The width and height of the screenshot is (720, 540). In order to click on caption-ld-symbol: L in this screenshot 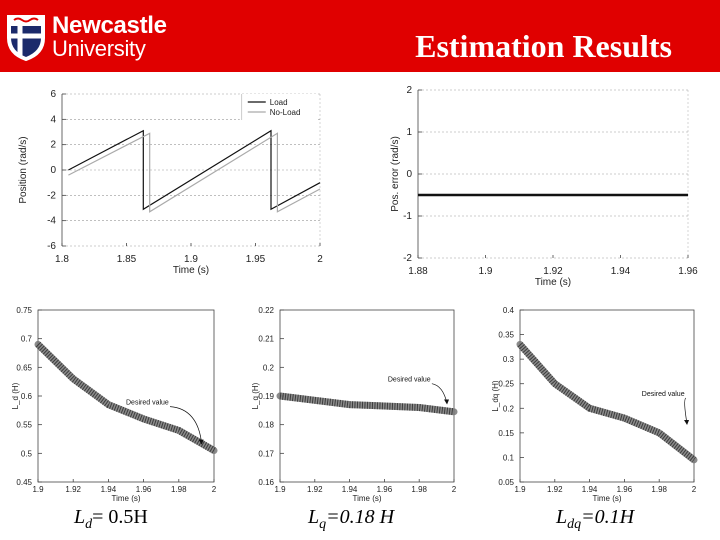, I will do `click(80, 517)`.